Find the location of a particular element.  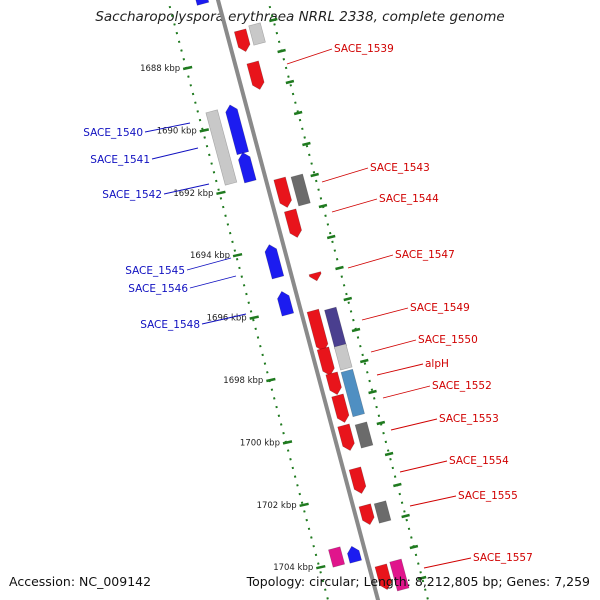

ruler-tick: 1698 kbp is located at coordinates (249, 381).